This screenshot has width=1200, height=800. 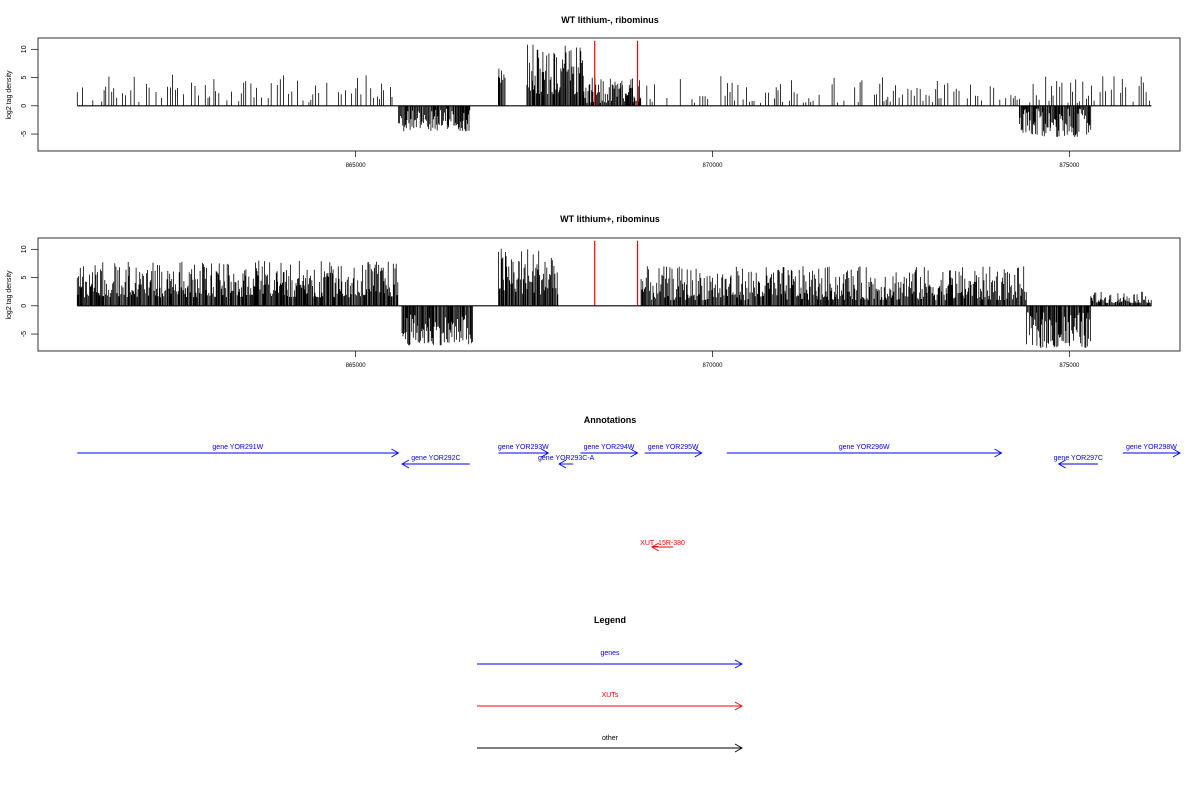 I want to click on gene-arrow: gene YOR295W, so click(x=673, y=451).